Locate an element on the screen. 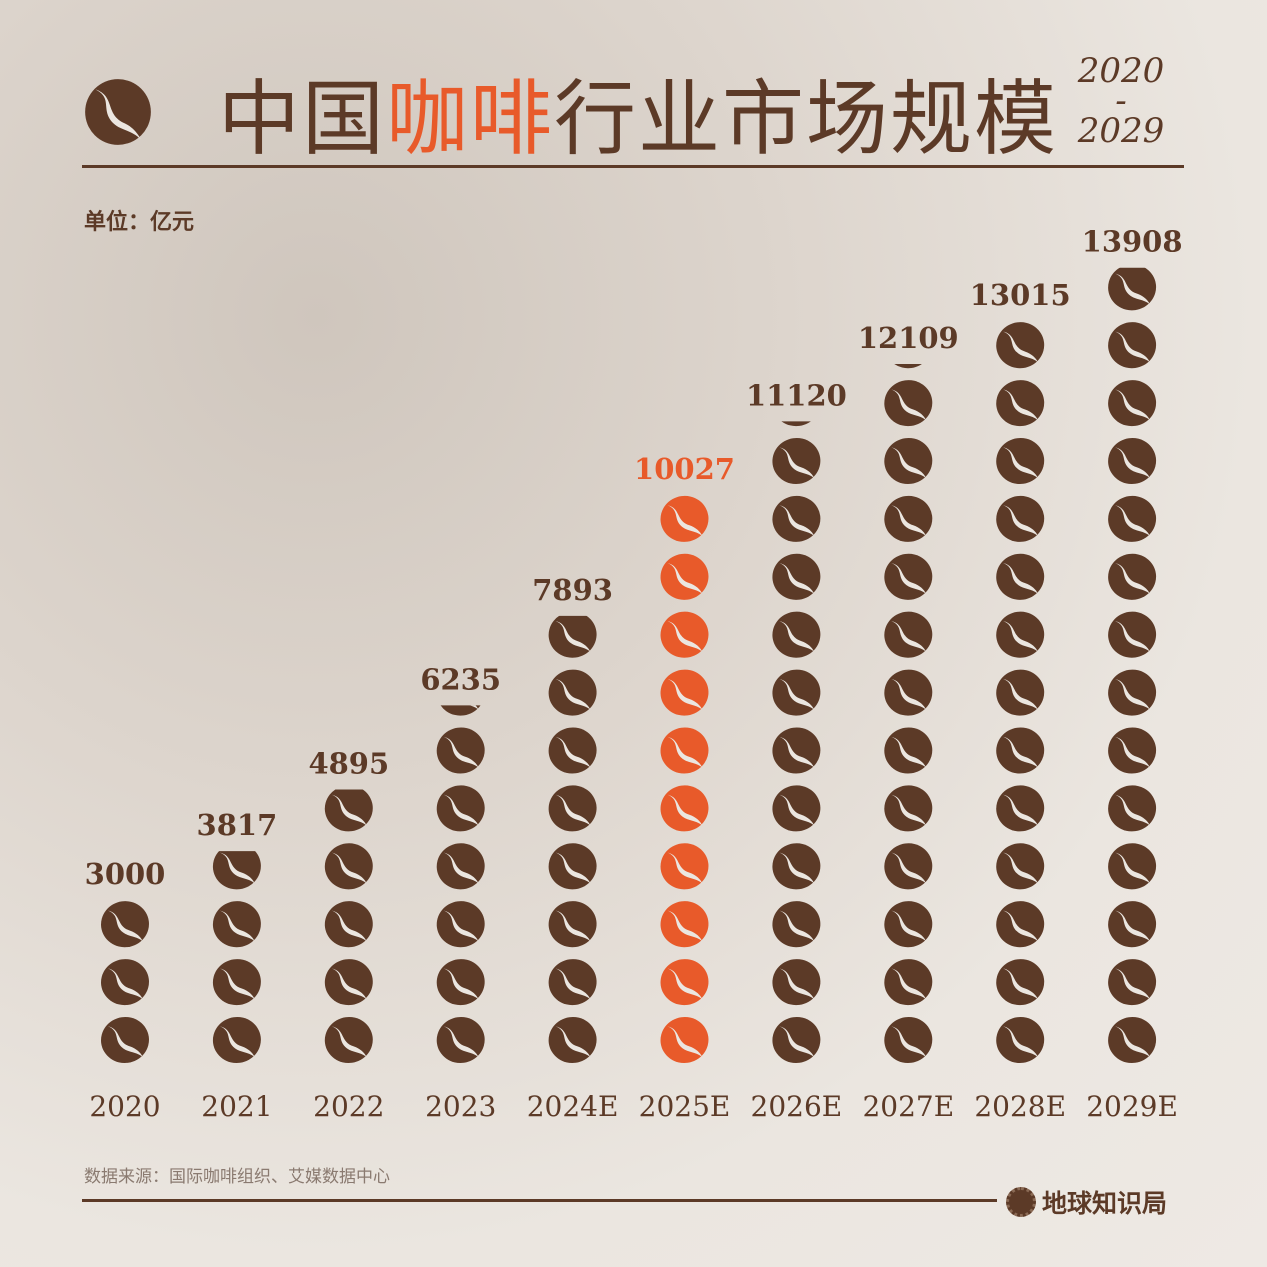  category-label: 2024E is located at coordinates (573, 1106).